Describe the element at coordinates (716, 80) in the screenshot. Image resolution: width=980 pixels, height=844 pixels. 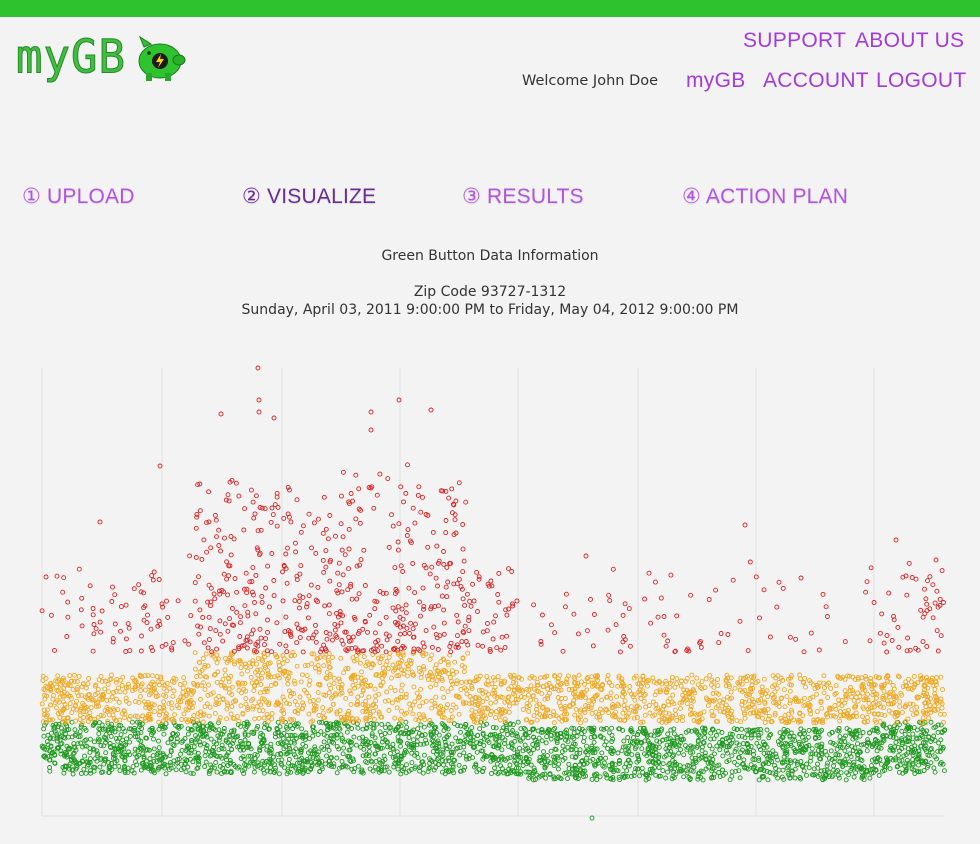
I see `mygb-link: myGB` at that location.